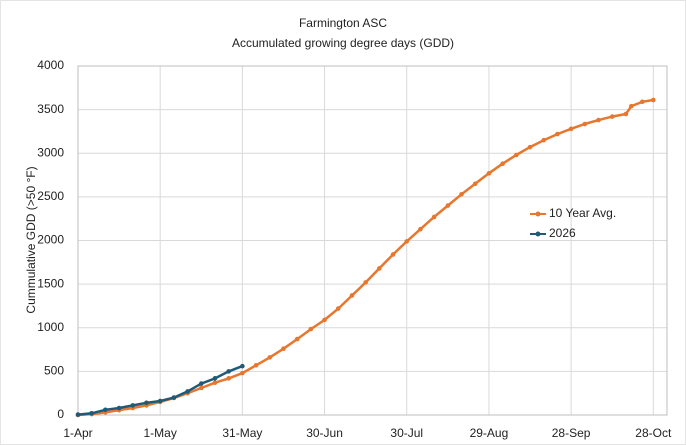 This screenshot has height=445, width=686. I want to click on x-tick-label: 28-Oct, so click(653, 433).